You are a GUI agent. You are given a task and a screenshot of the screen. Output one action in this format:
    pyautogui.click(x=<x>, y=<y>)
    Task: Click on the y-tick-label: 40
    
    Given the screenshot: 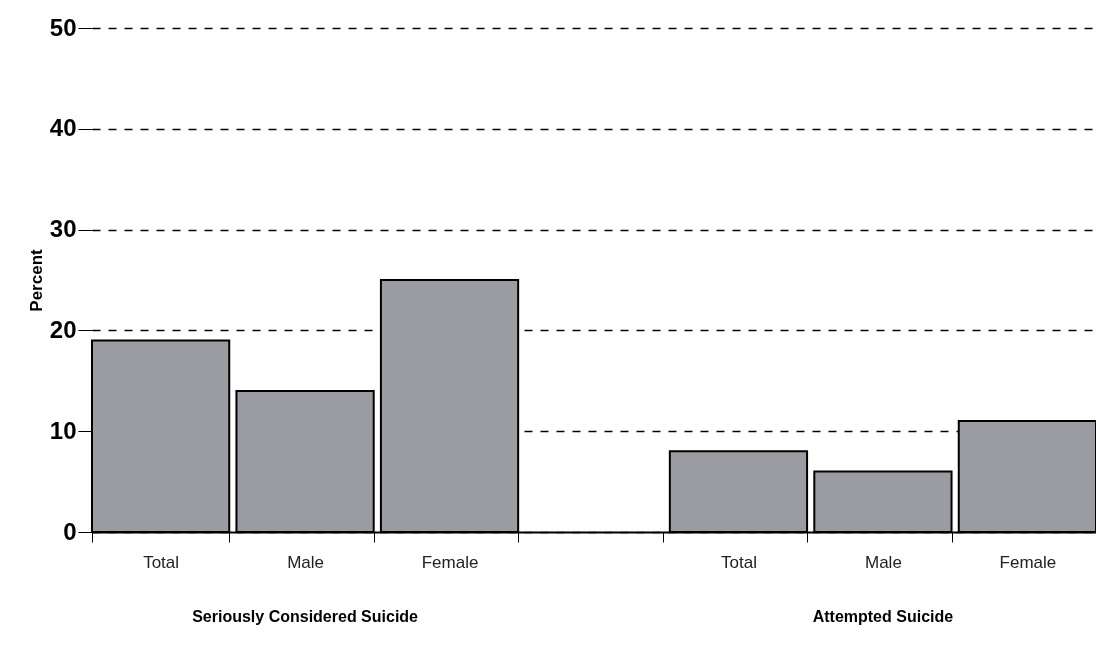 What is the action you would take?
    pyautogui.click(x=63, y=128)
    